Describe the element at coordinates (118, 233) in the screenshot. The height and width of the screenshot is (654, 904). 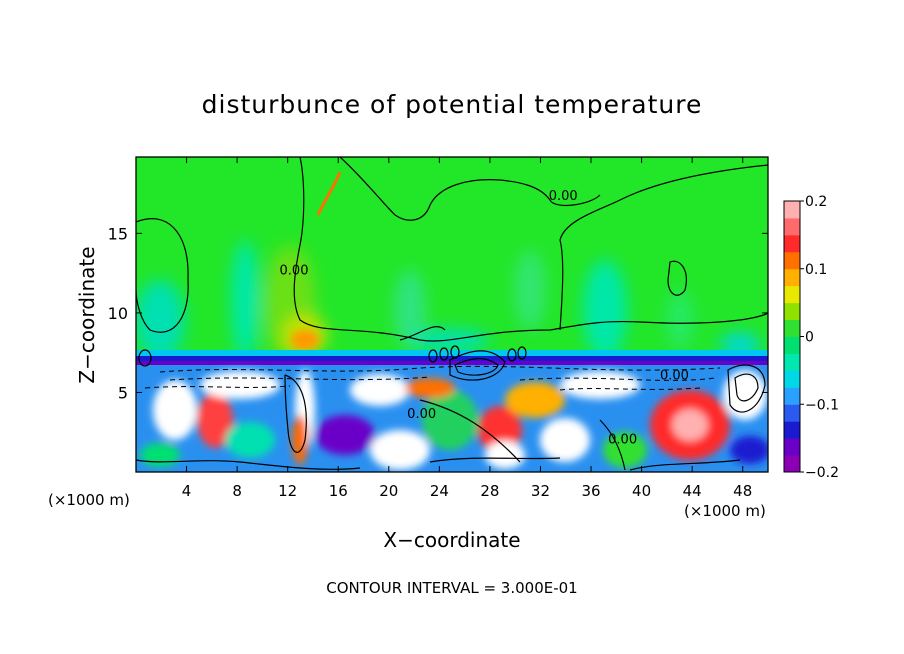
I see `y-tick-label: 15` at that location.